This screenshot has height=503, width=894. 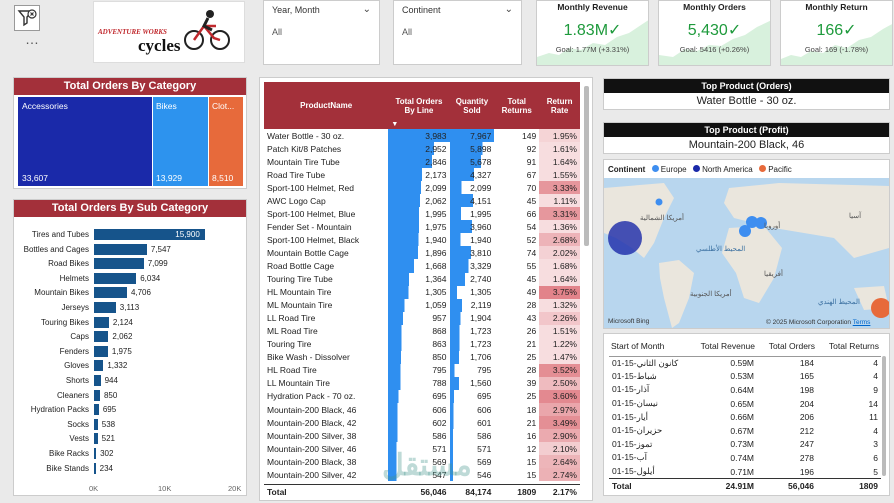 What do you see at coordinates (745, 390) in the screenshot?
I see `table-row: آذار-15-01 0.64M 198 9` at bounding box center [745, 390].